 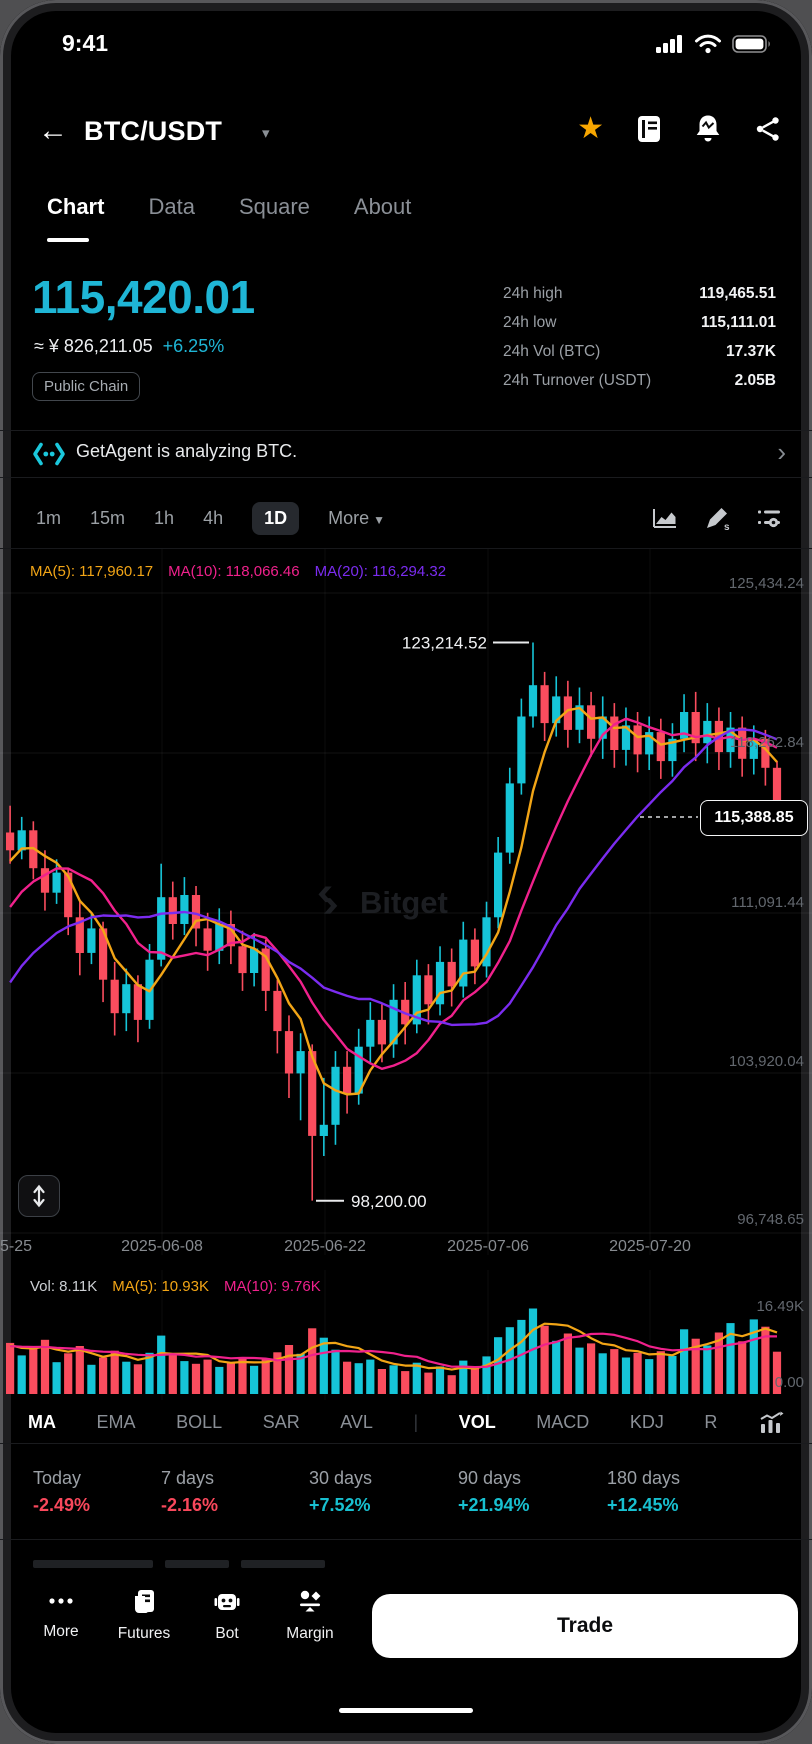 I want to click on indicator-boll: BOLL, so click(x=199, y=1422).